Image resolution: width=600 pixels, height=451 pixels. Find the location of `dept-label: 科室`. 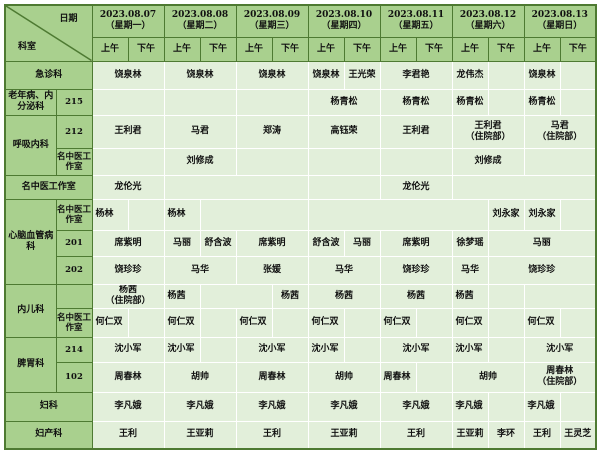

dept-label: 科室 is located at coordinates (27, 46).